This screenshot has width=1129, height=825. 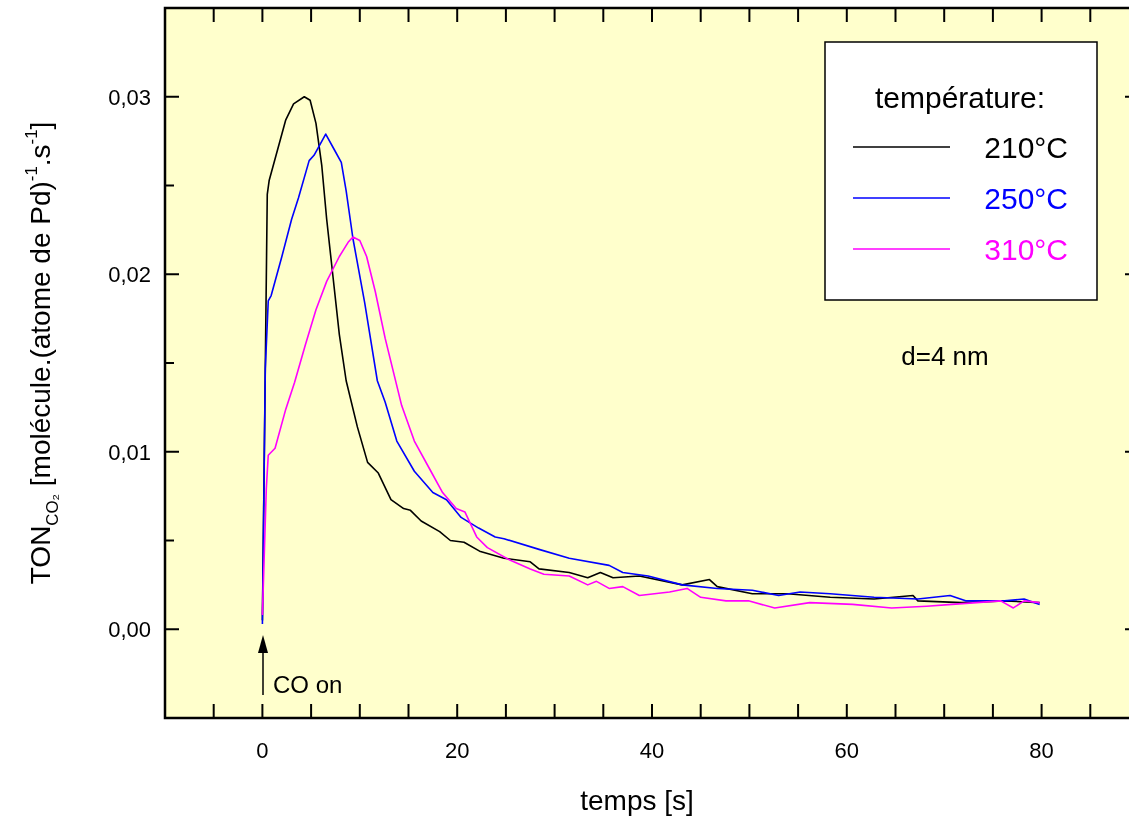 I want to click on x-tick-label: 60, so click(x=847, y=750).